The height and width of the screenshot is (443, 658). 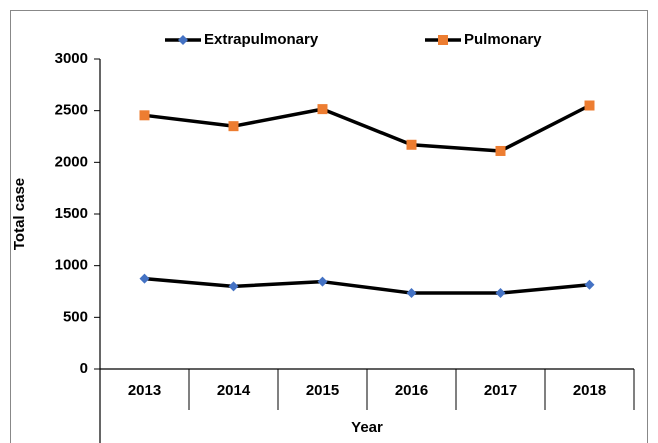 I want to click on x-tick-label: 2016, so click(x=411, y=390).